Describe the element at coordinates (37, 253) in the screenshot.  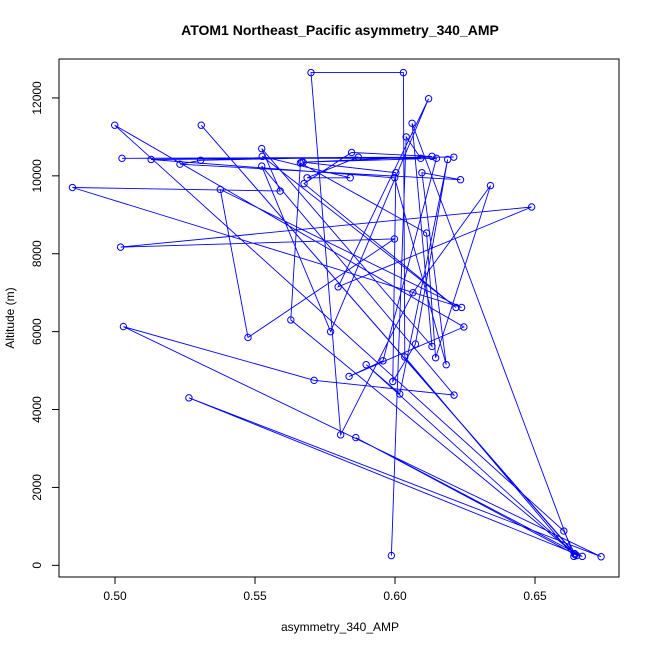
I see `y-tick-label: 8000` at that location.